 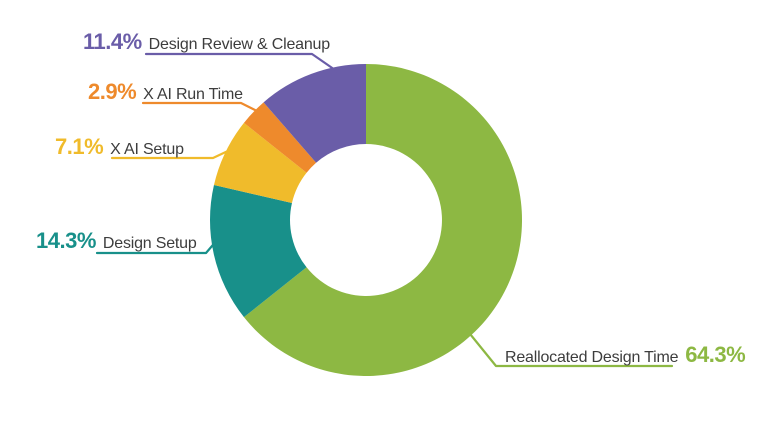 I want to click on donut-slice-design-setup, so click(x=258, y=251).